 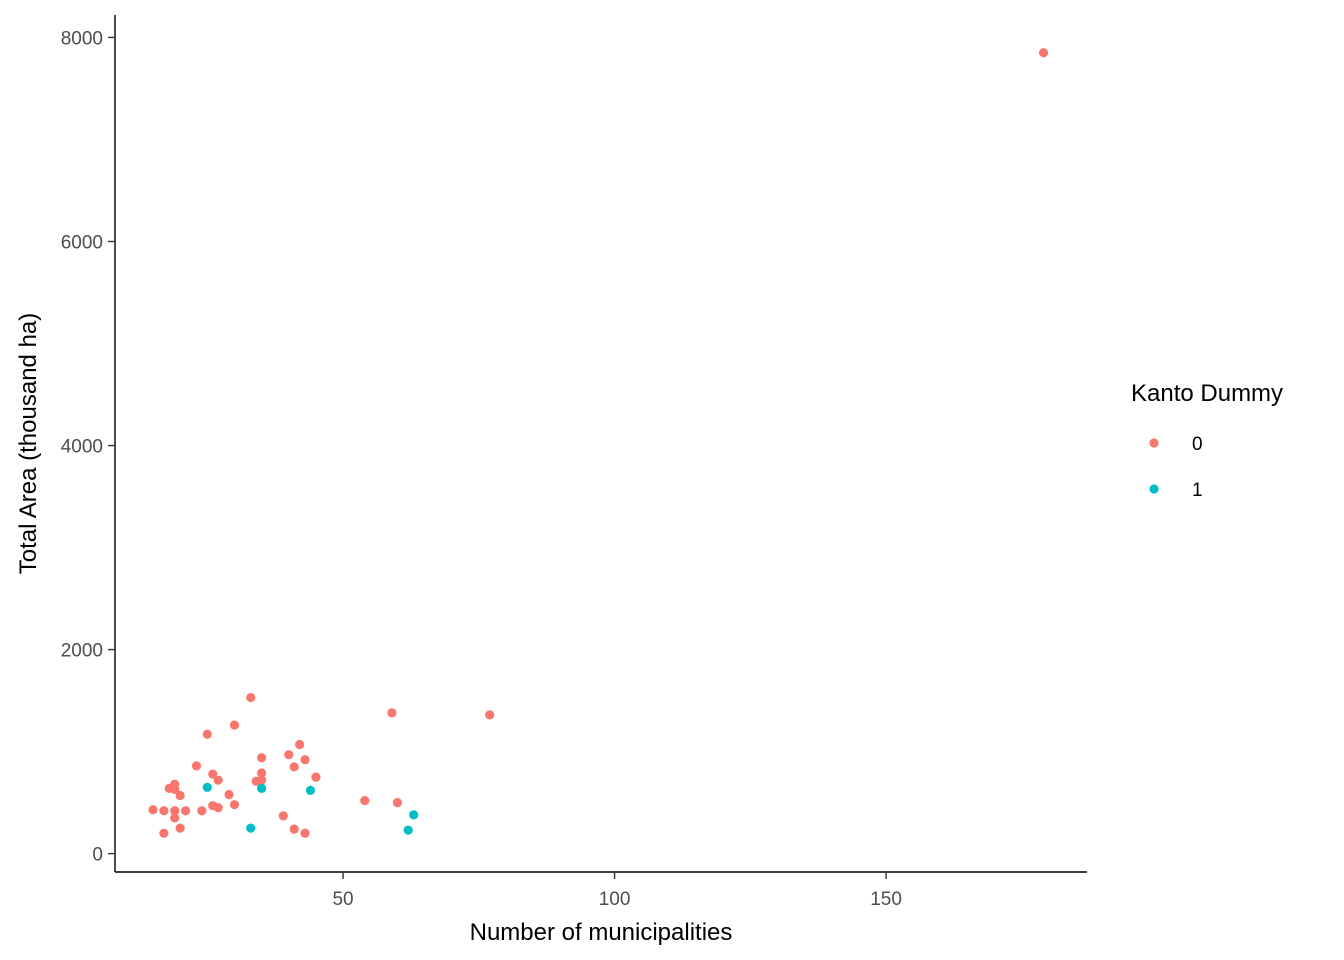 What do you see at coordinates (97, 855) in the screenshot?
I see `y-tick-label: 0` at bounding box center [97, 855].